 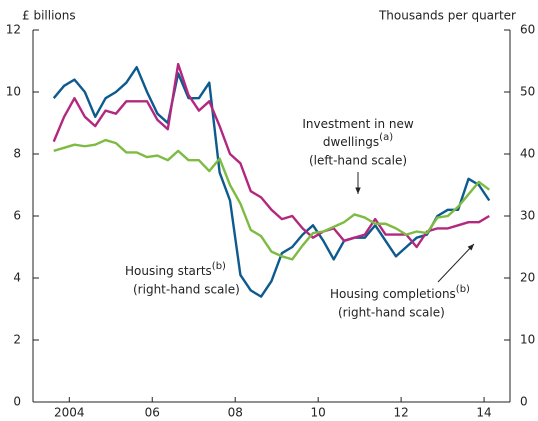 What do you see at coordinates (49, 16) in the screenshot?
I see `y-axis-label: £ billions` at bounding box center [49, 16].